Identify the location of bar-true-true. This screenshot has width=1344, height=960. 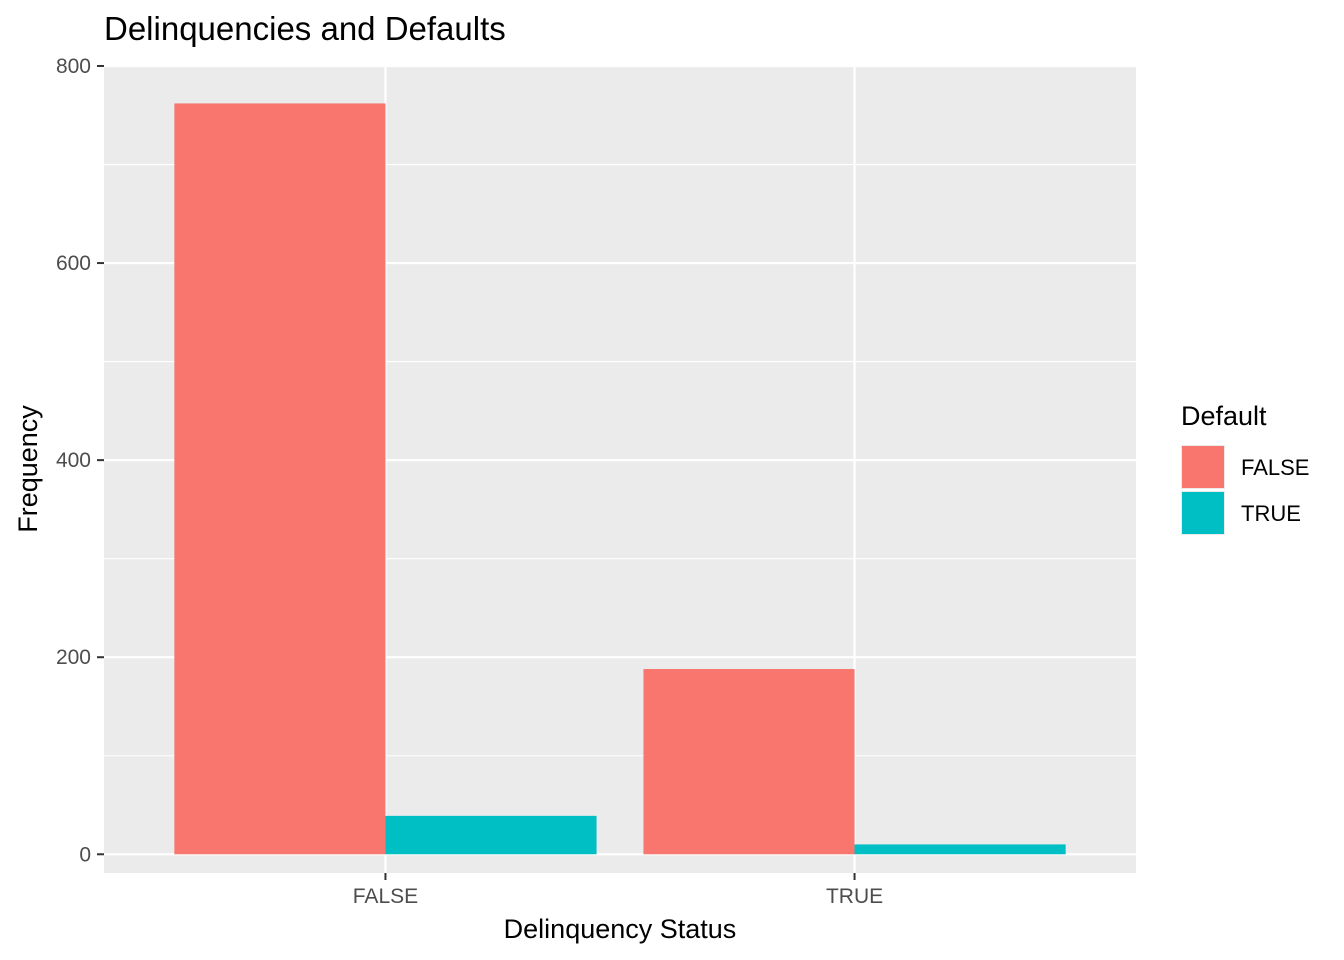
(960, 849).